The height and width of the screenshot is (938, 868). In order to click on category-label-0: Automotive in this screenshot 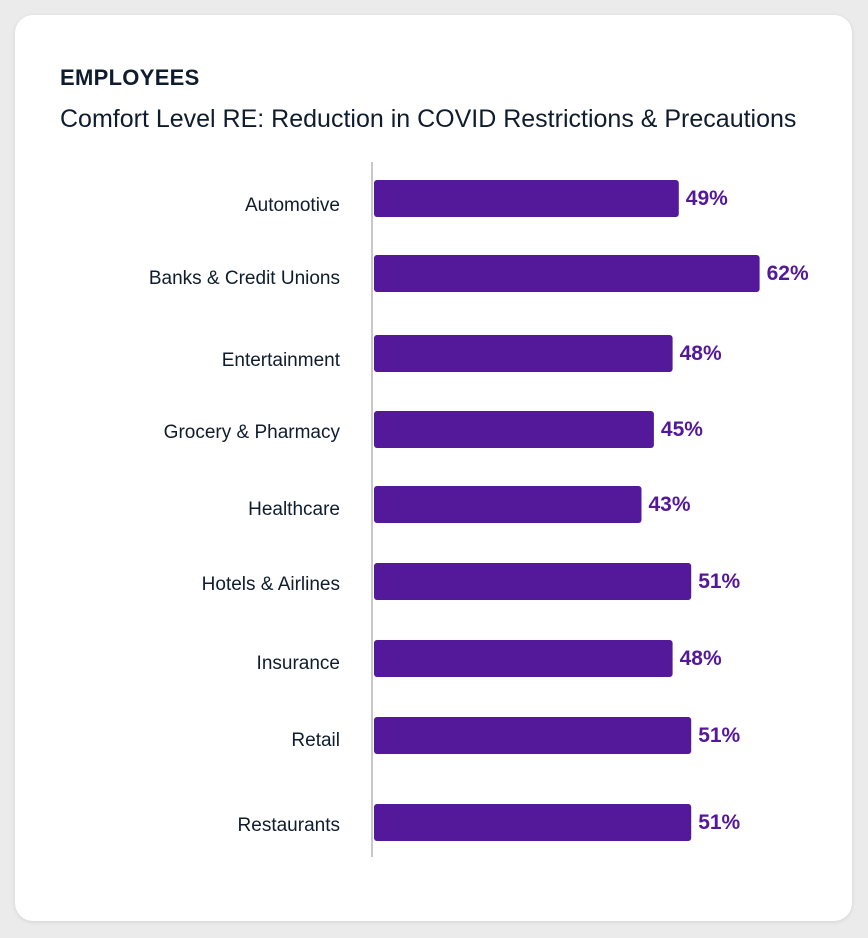, I will do `click(292, 205)`.